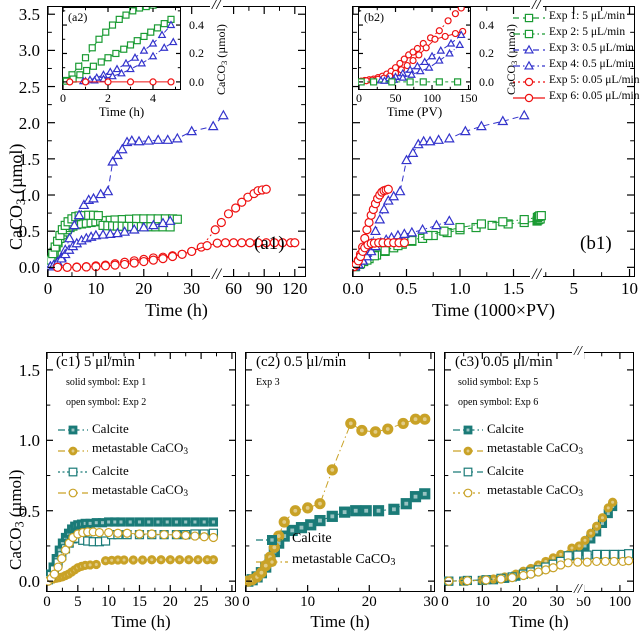 This screenshot has width=640, height=632. I want to click on c3-legend-item-2: metastable CaCO3, so click(544, 449).